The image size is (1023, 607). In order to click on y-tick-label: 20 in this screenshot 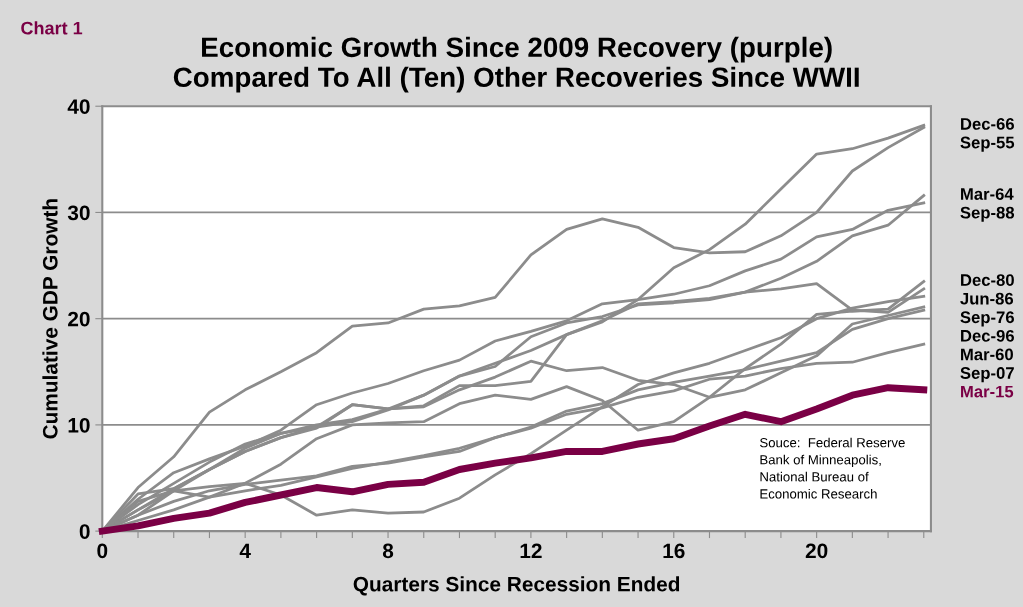, I will do `click(79, 319)`.